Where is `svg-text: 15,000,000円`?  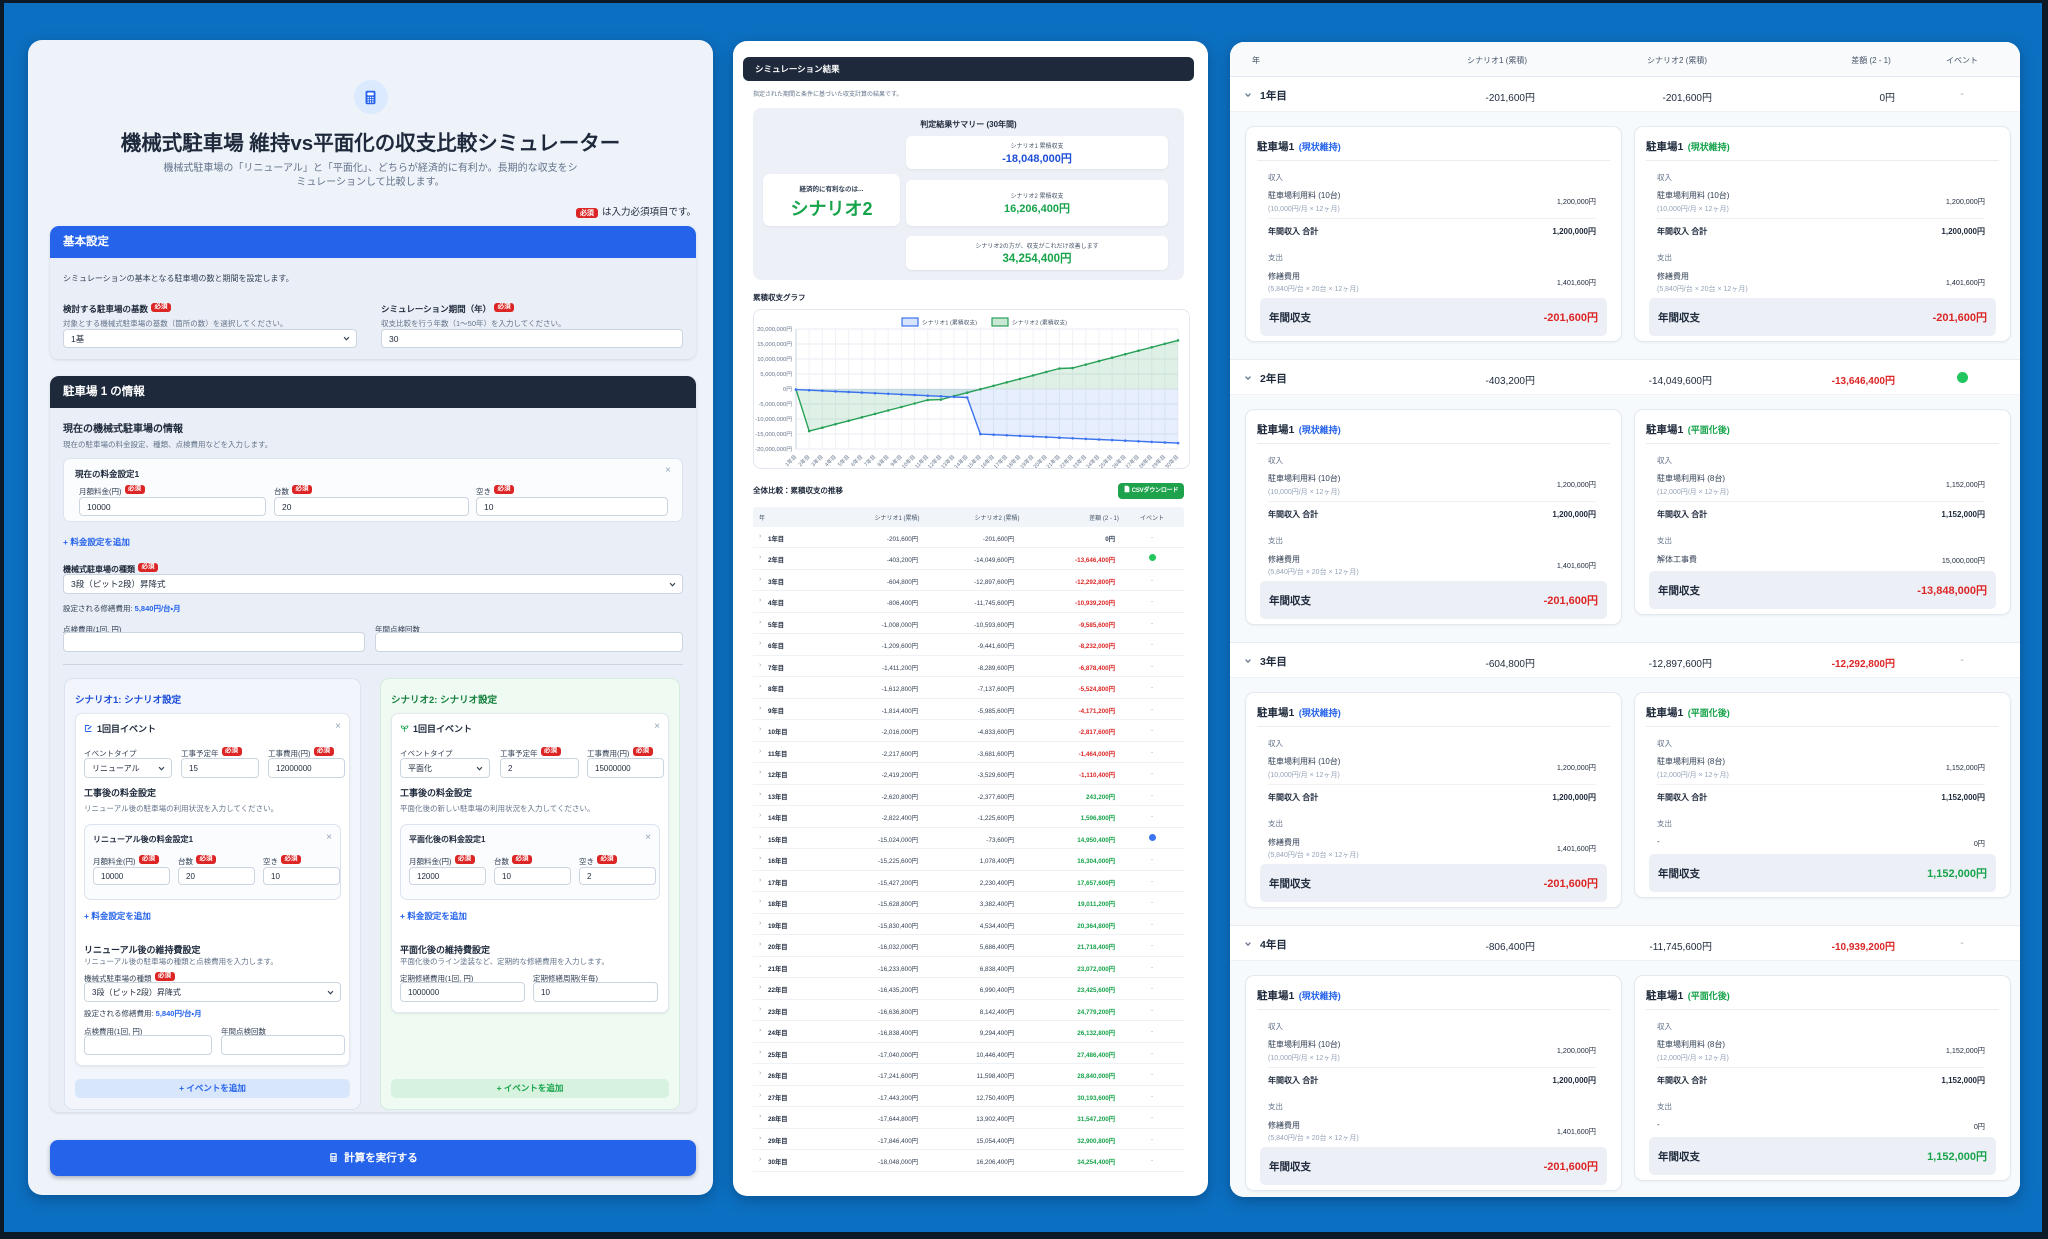
svg-text: 15,000,000円 is located at coordinates (774, 344).